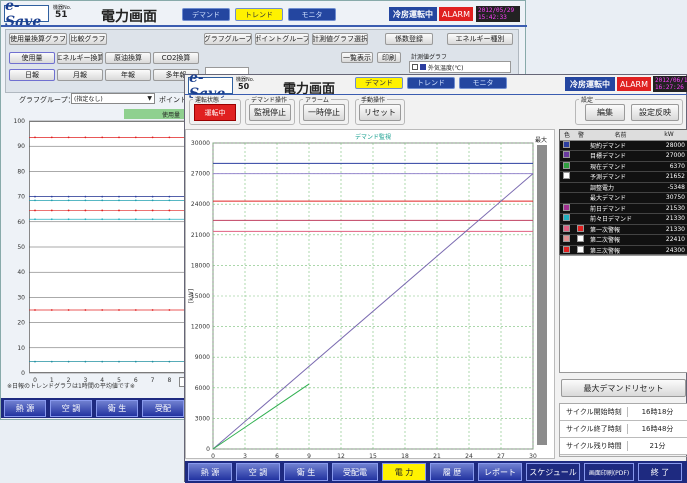  I want to click on cycle-end-label: サイクル終了時刻, so click(594, 429).